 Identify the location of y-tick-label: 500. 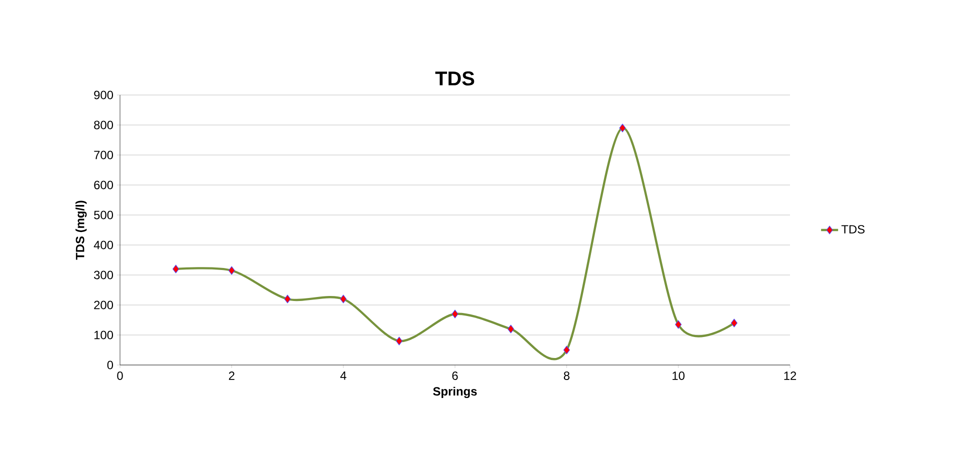
(104, 215).